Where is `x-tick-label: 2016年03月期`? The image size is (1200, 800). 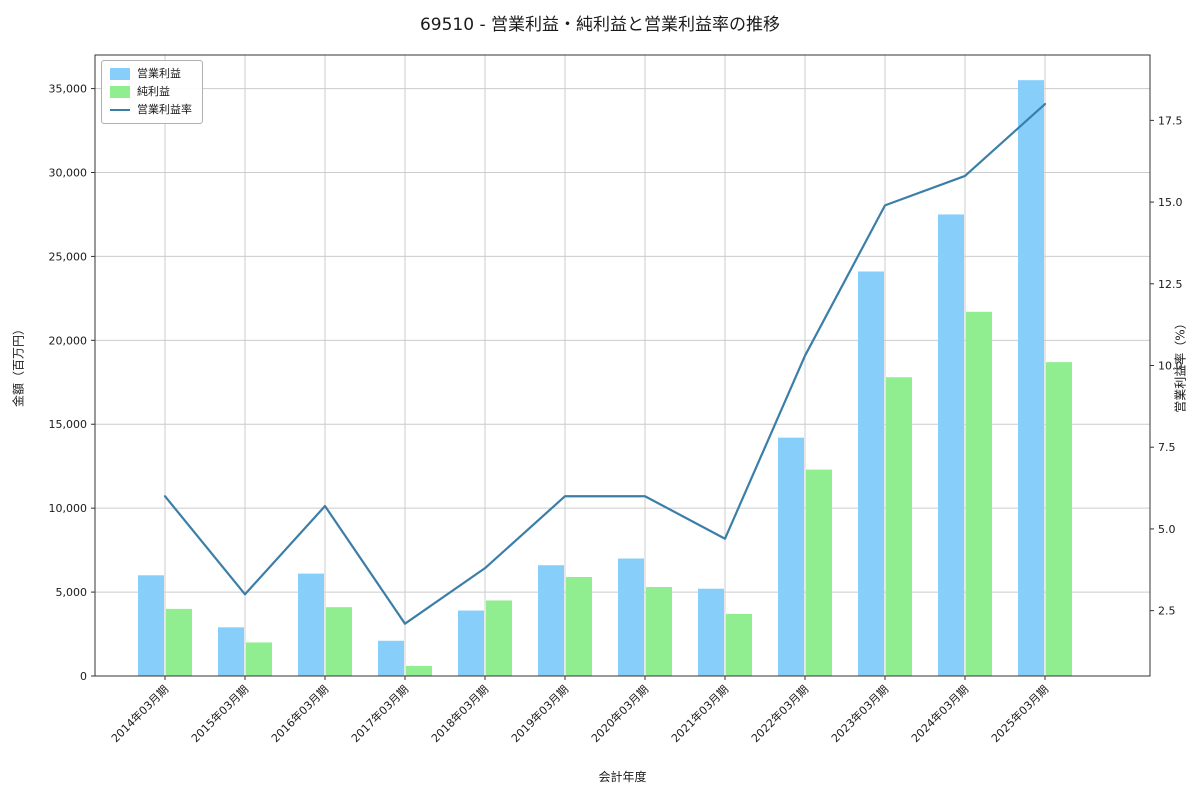
x-tick-label: 2016年03月期 is located at coordinates (299, 713).